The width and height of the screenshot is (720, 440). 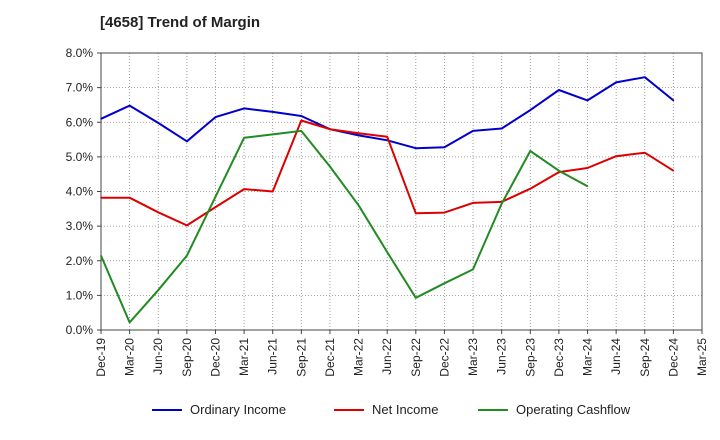 What do you see at coordinates (473, 357) in the screenshot?
I see `x-tick-label: Mar-23` at bounding box center [473, 357].